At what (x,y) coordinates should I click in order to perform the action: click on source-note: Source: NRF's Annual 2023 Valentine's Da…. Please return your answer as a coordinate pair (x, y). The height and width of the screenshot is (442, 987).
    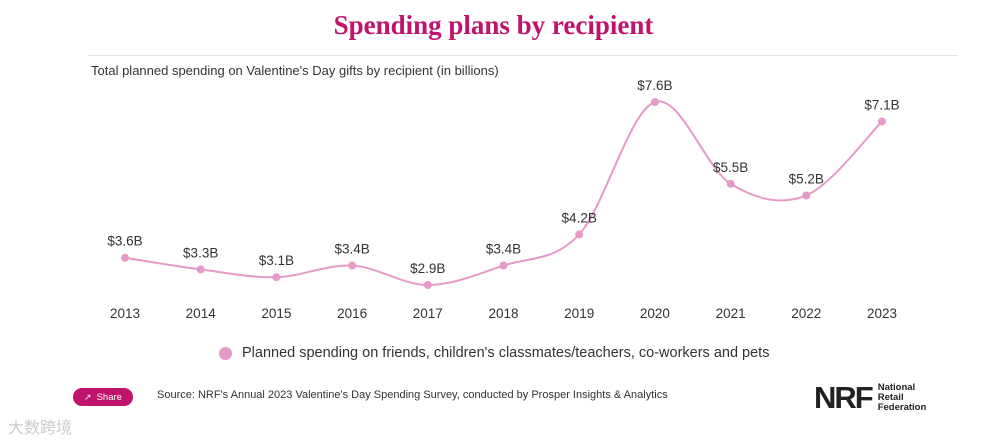
    Looking at the image, I should click on (412, 395).